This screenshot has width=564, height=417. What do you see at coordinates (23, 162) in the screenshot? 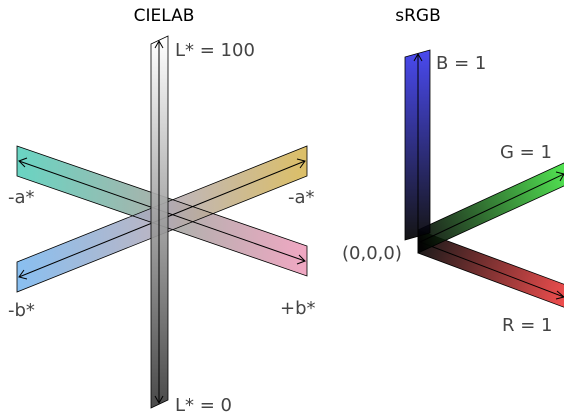
I see `a-axis-arrowhead-left` at bounding box center [23, 162].